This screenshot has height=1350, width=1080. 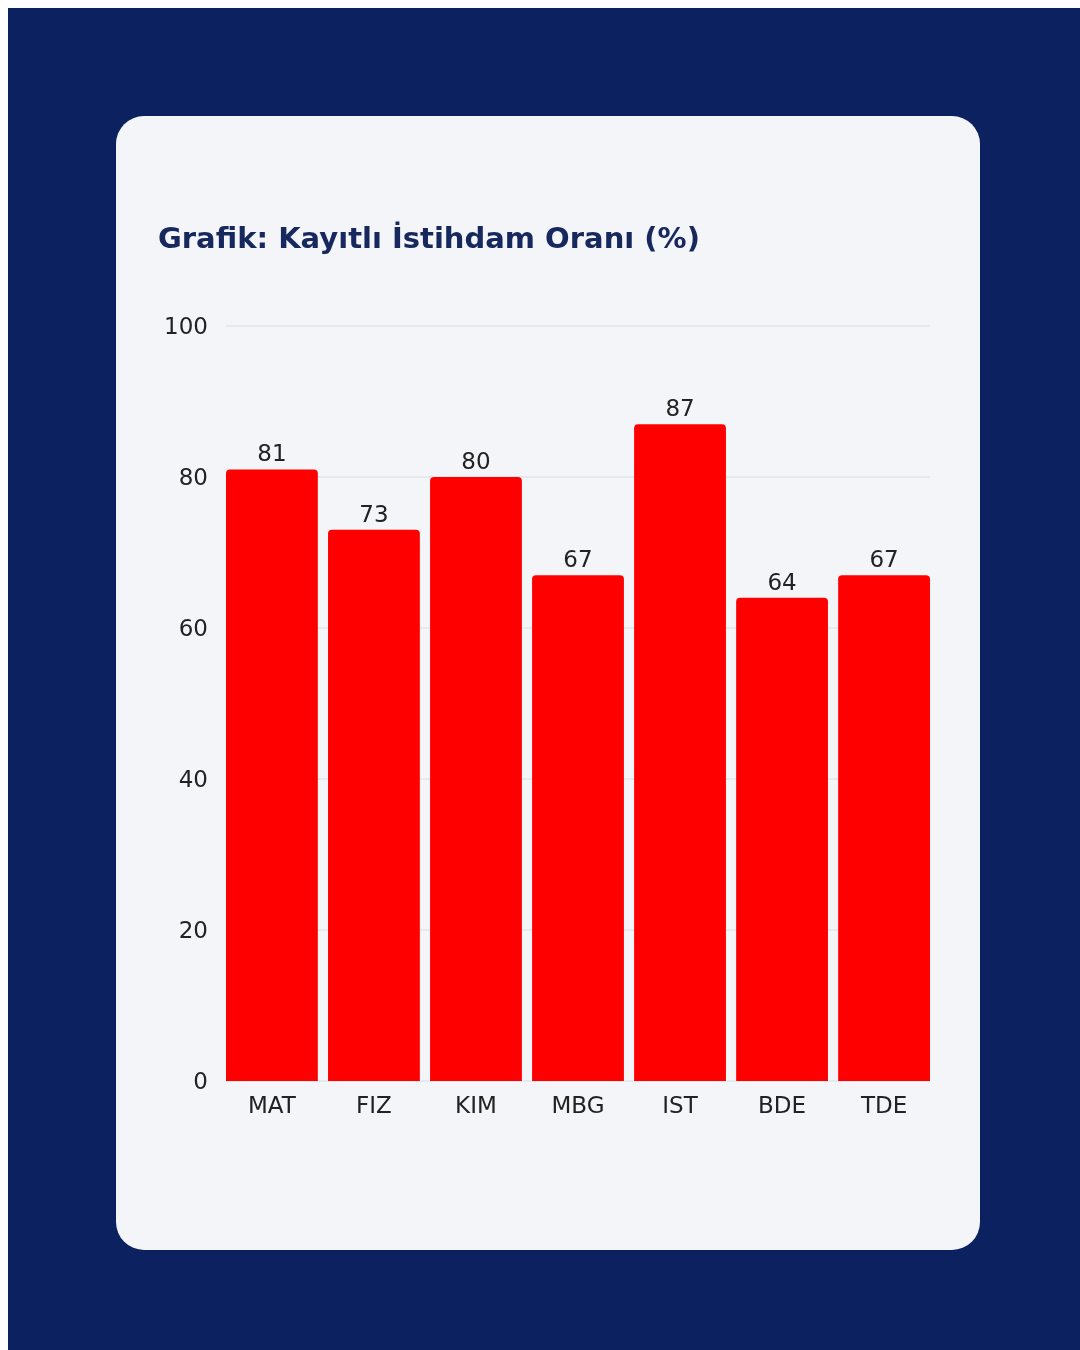 What do you see at coordinates (193, 628) in the screenshot?
I see `y-tick-label: 60` at bounding box center [193, 628].